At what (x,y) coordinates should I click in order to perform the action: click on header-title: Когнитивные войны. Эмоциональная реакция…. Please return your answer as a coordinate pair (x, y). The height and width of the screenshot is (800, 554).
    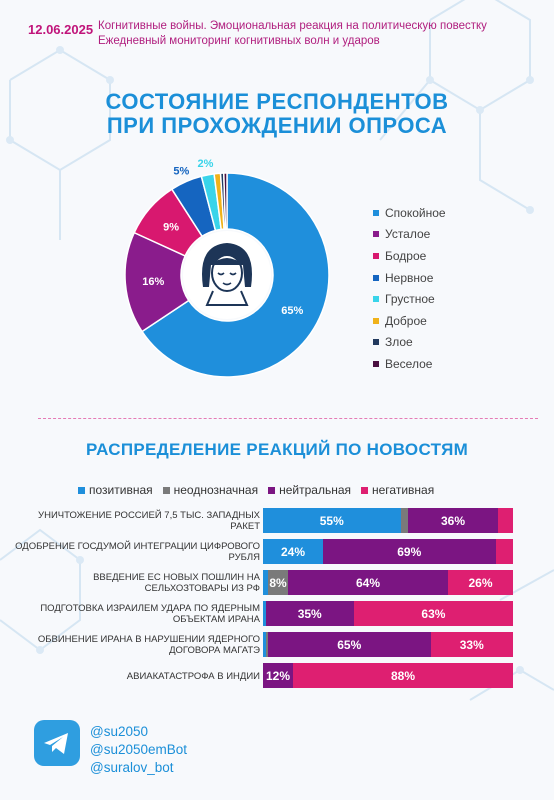
    Looking at the image, I should click on (292, 26).